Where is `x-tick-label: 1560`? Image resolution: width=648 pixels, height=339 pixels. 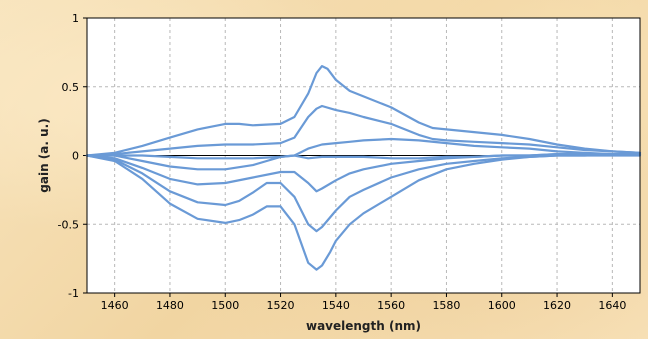
x-tick-label: 1560 is located at coordinates (391, 305).